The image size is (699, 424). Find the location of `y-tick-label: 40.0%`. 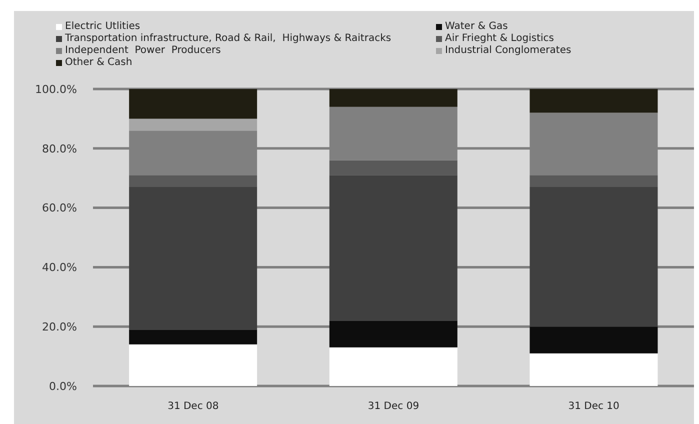

y-tick-label: 40.0% is located at coordinates (59, 267).